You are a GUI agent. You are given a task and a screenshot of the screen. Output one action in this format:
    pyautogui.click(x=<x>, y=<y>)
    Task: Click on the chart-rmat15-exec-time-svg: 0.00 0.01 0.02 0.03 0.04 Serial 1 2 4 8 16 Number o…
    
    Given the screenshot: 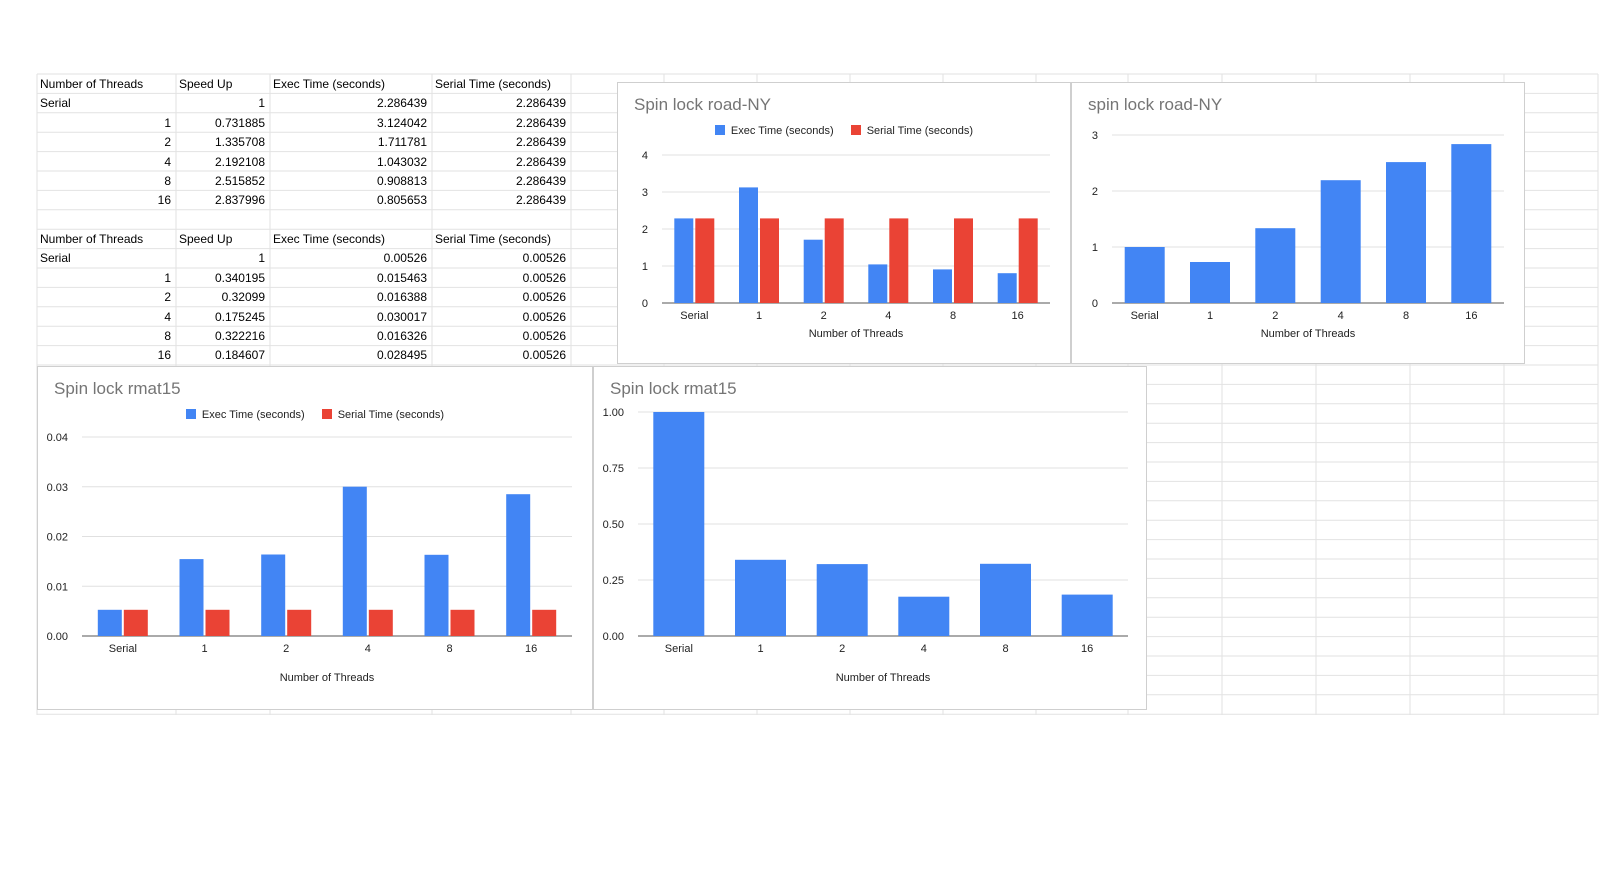 What is the action you would take?
    pyautogui.click(x=309, y=558)
    